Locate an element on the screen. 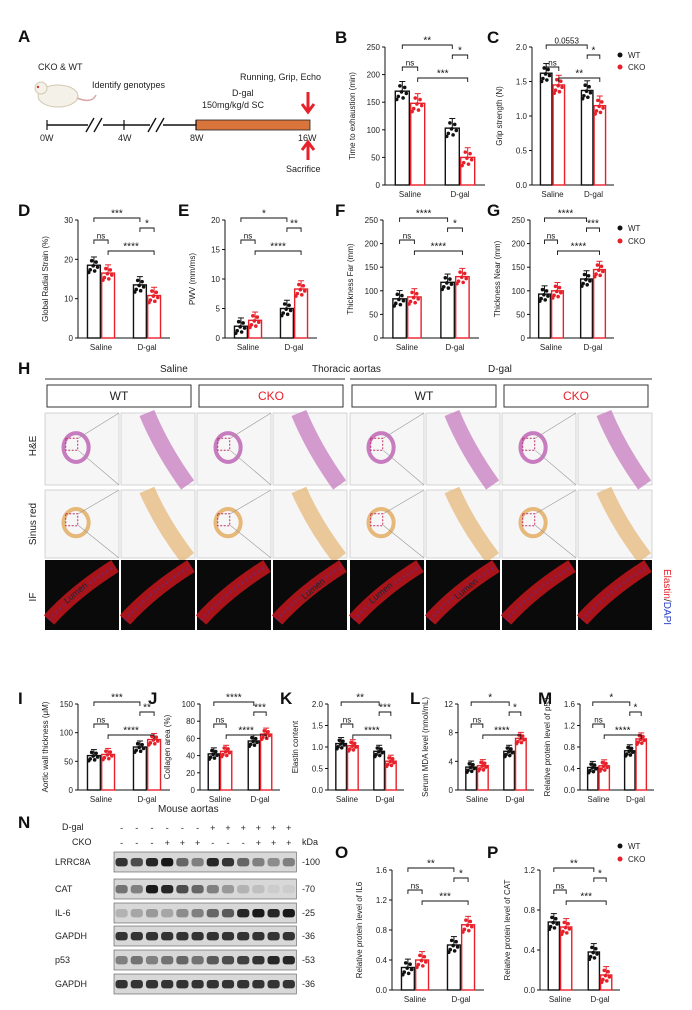 The height and width of the screenshot is (1010, 692). y-tick-label: 0 is located at coordinates (376, 338).